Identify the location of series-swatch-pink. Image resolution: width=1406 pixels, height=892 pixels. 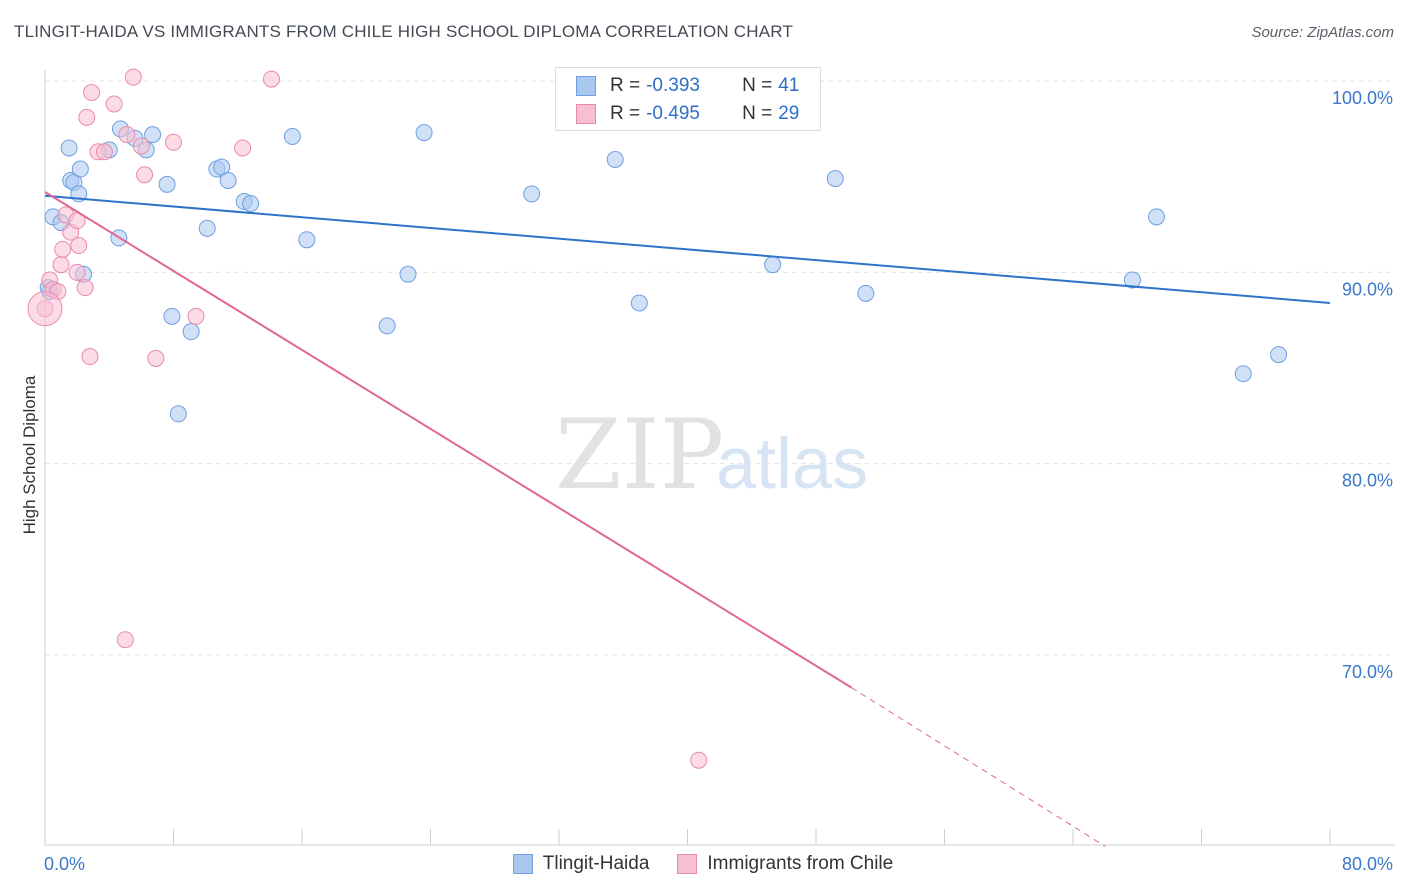
(687, 864).